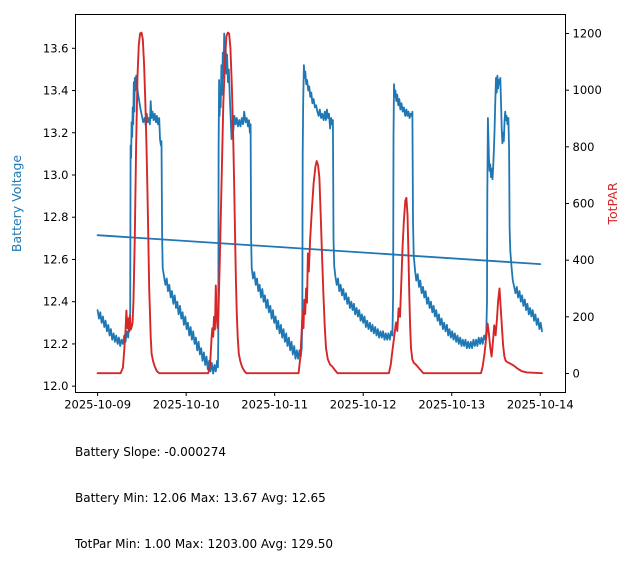  What do you see at coordinates (56, 386) in the screenshot?
I see `y-left-tick-label: 12.0` at bounding box center [56, 386].